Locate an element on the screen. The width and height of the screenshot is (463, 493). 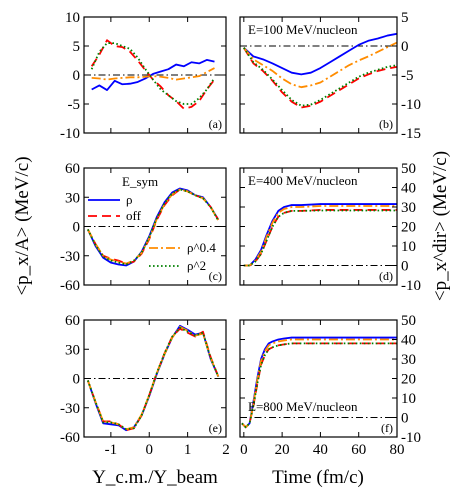
panel-d: -10 0 10 20 30 40 50 (d) E=400 MeV/nucleon is located at coordinates (330, 227).